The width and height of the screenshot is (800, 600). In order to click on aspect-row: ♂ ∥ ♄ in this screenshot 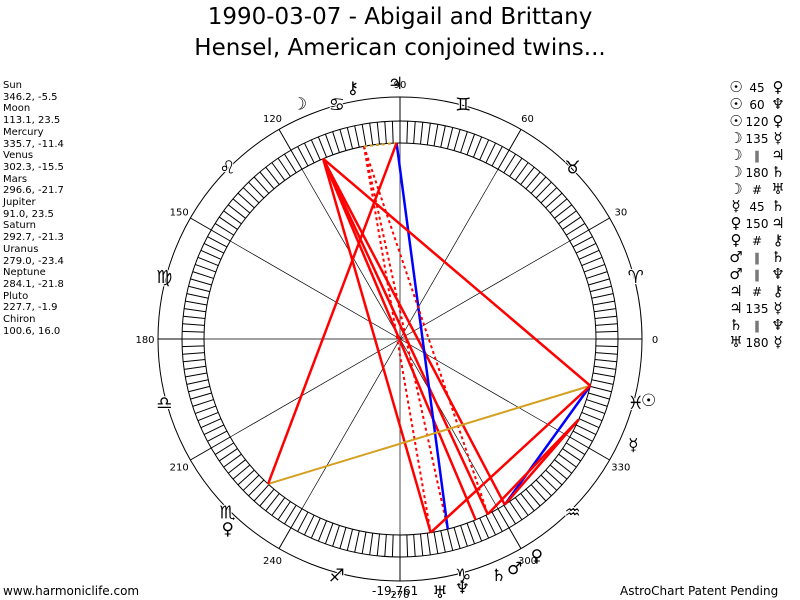, I will do `click(757, 257)`.